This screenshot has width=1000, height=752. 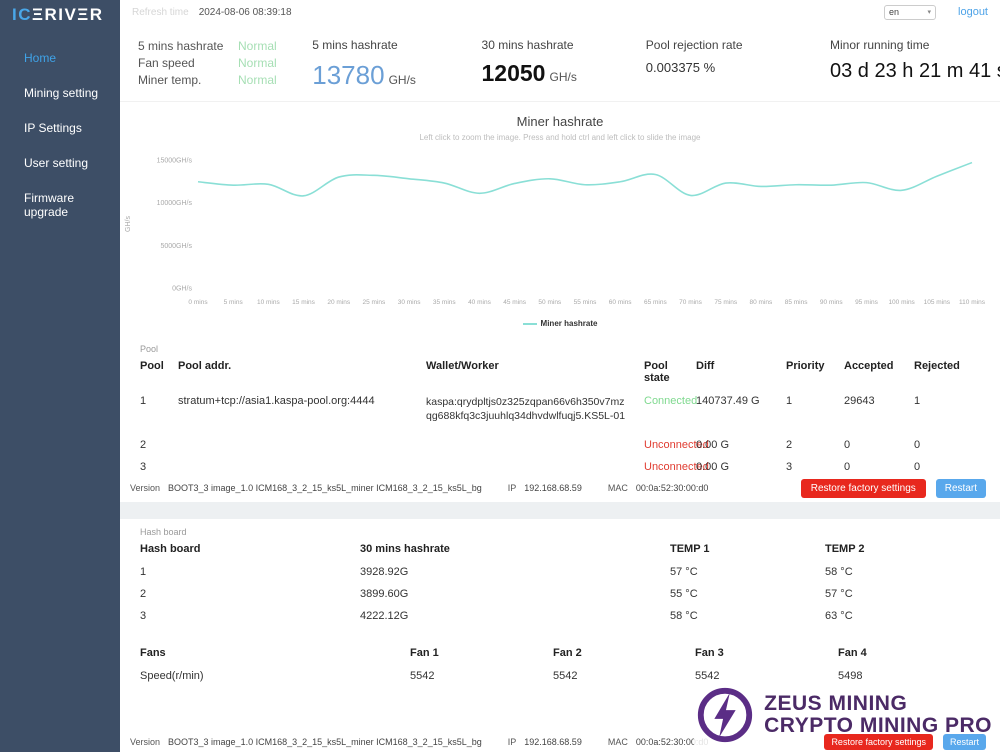 What do you see at coordinates (684, 572) in the screenshot?
I see `cell-temp1: 57 °C` at bounding box center [684, 572].